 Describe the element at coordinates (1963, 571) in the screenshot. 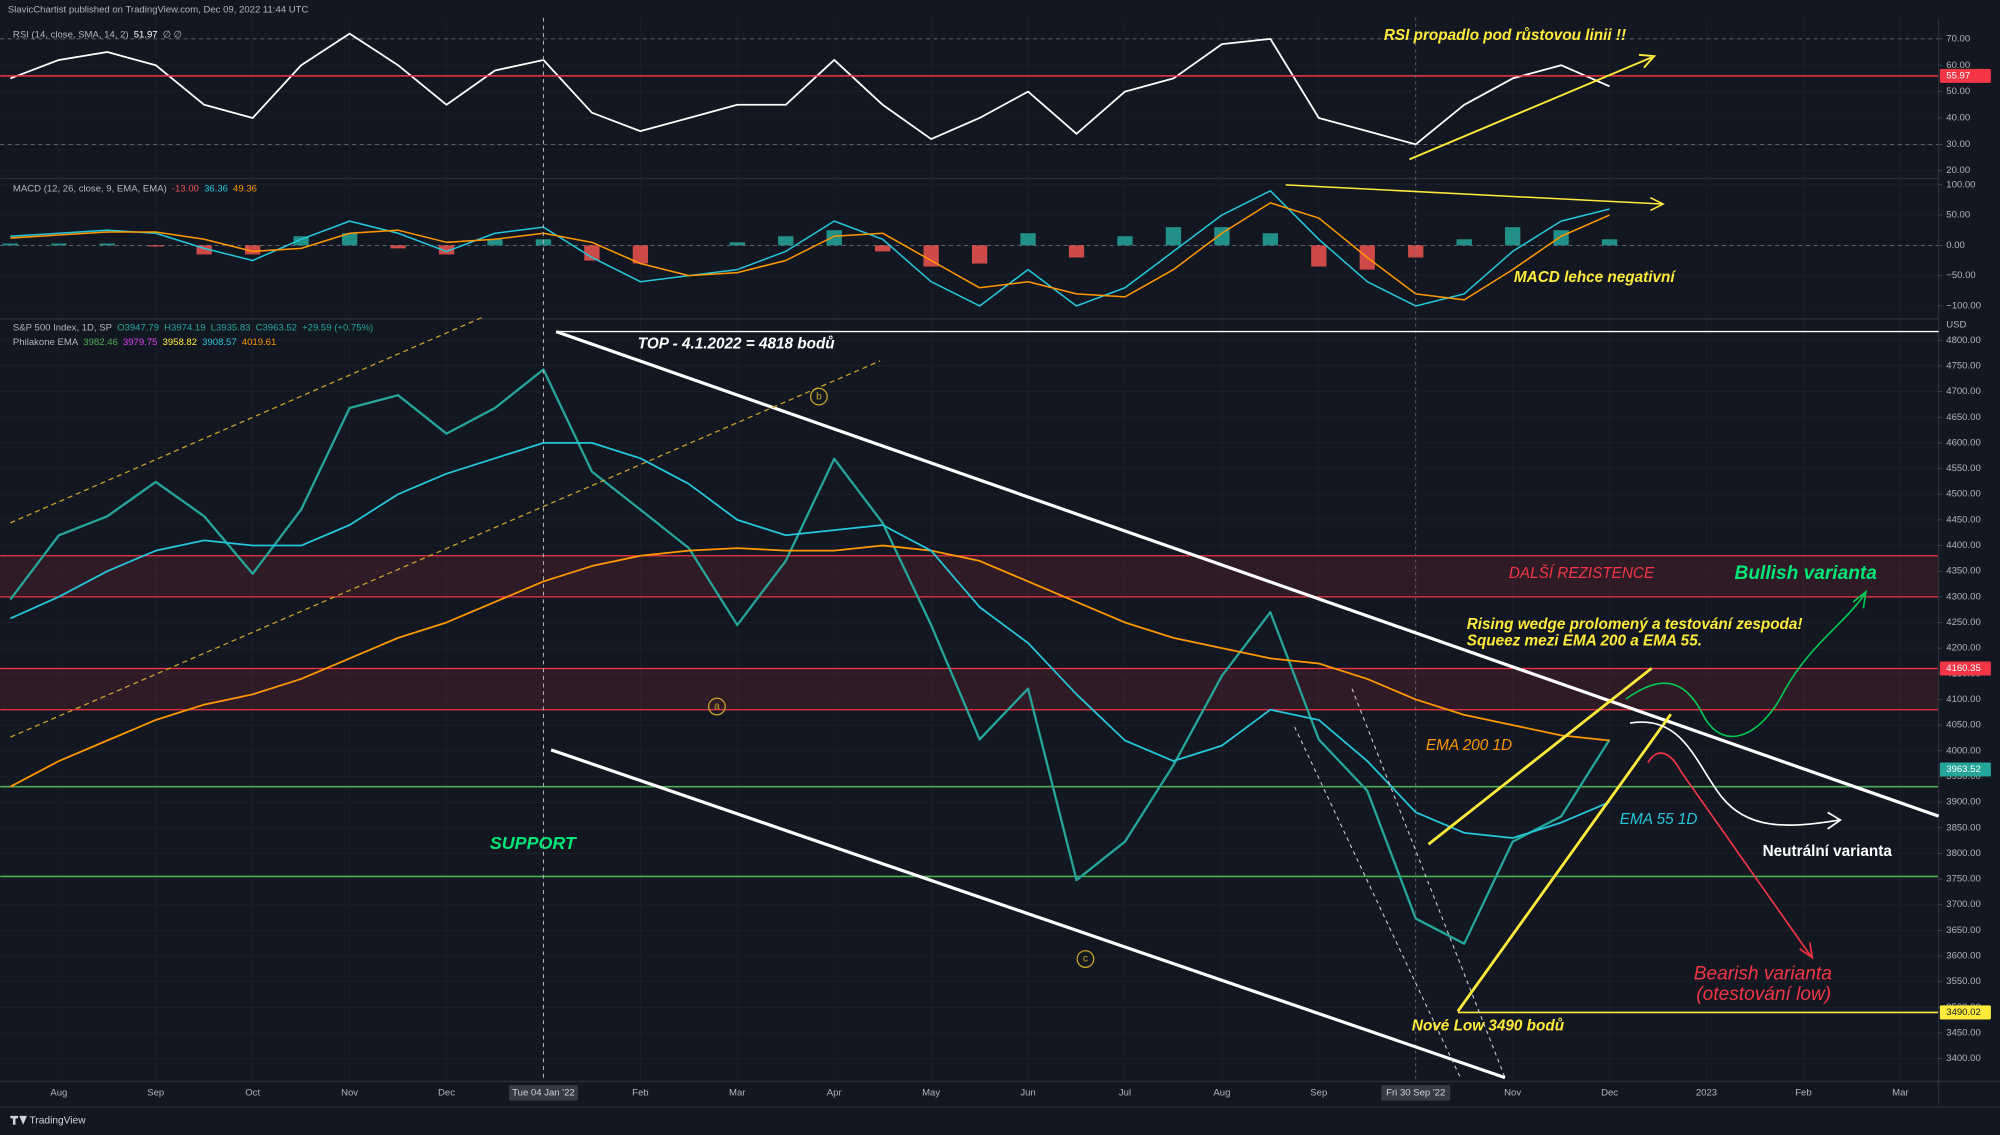

I see `y-tick-label: 4350.00` at that location.